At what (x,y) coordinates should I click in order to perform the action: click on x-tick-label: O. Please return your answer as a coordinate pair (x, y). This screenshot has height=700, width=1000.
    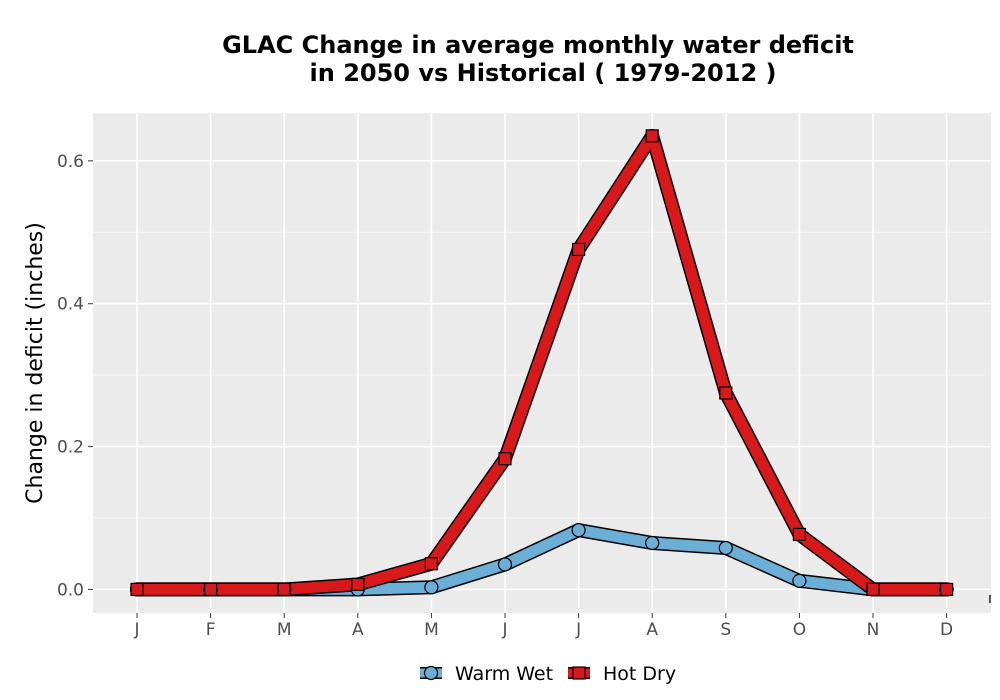
    Looking at the image, I should click on (799, 630).